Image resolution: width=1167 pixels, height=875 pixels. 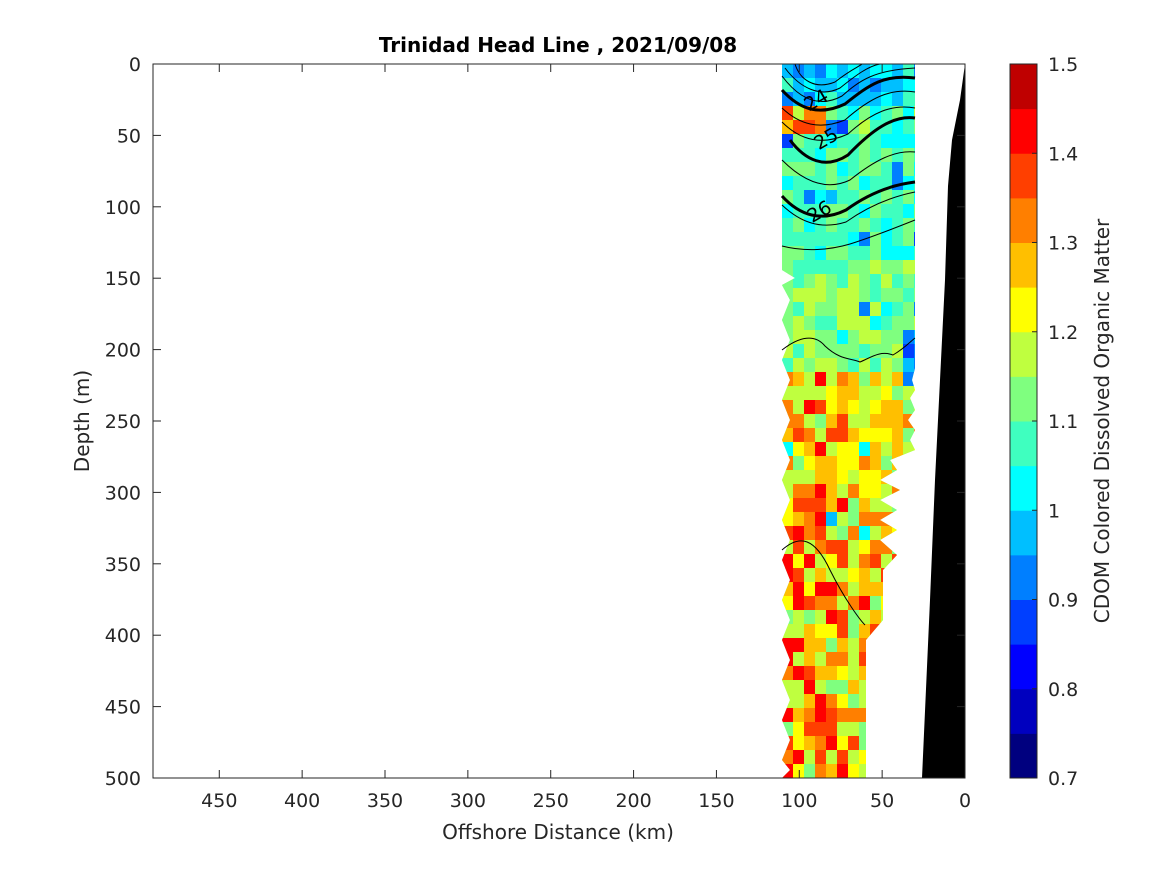 I want to click on y-tick-label: 450, so click(x=123, y=708).